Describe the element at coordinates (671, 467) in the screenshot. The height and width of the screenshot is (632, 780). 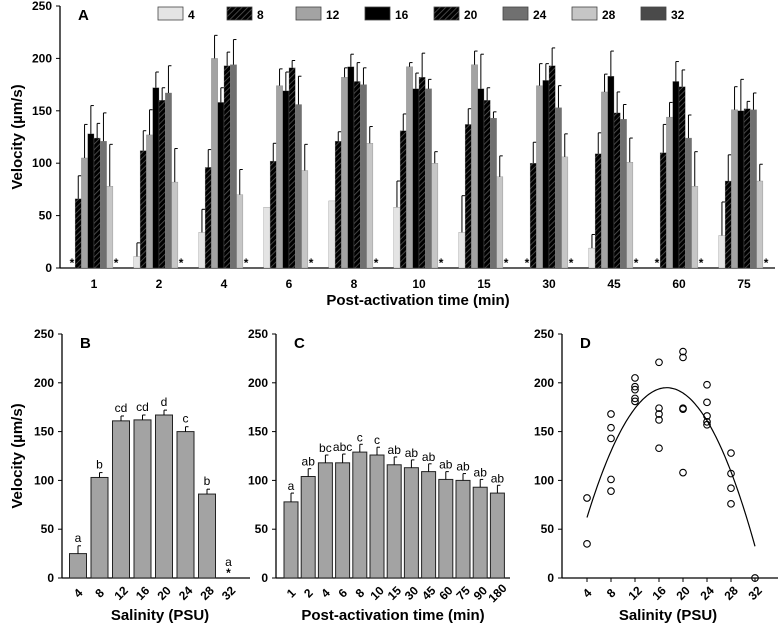
I see `fit-curve` at that location.